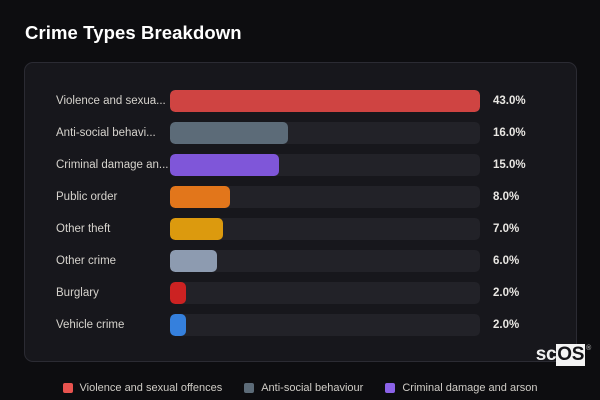 The height and width of the screenshot is (400, 600). Describe the element at coordinates (509, 165) in the screenshot. I see `bar-value-label: 15.0%` at that location.